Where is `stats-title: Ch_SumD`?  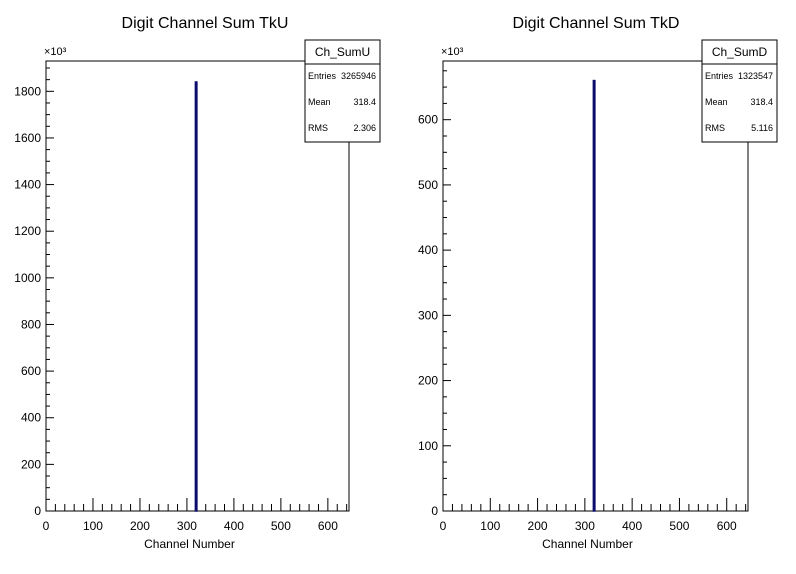
stats-title: Ch_SumD is located at coordinates (740, 52).